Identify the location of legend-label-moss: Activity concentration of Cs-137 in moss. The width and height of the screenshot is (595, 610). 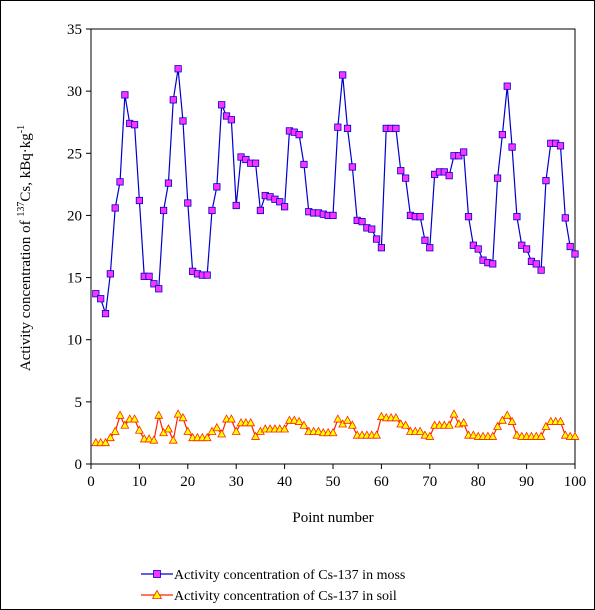
(289, 575).